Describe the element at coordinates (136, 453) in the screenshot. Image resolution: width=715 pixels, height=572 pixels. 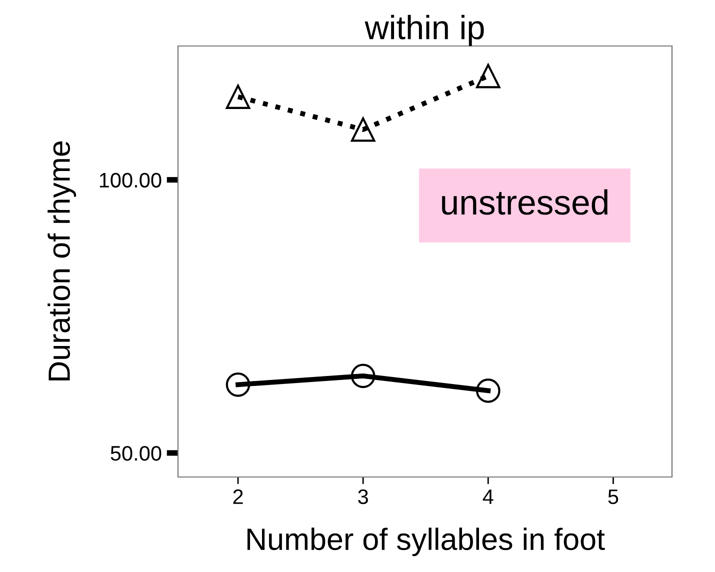
I see `y-tick-label: 50.00` at that location.